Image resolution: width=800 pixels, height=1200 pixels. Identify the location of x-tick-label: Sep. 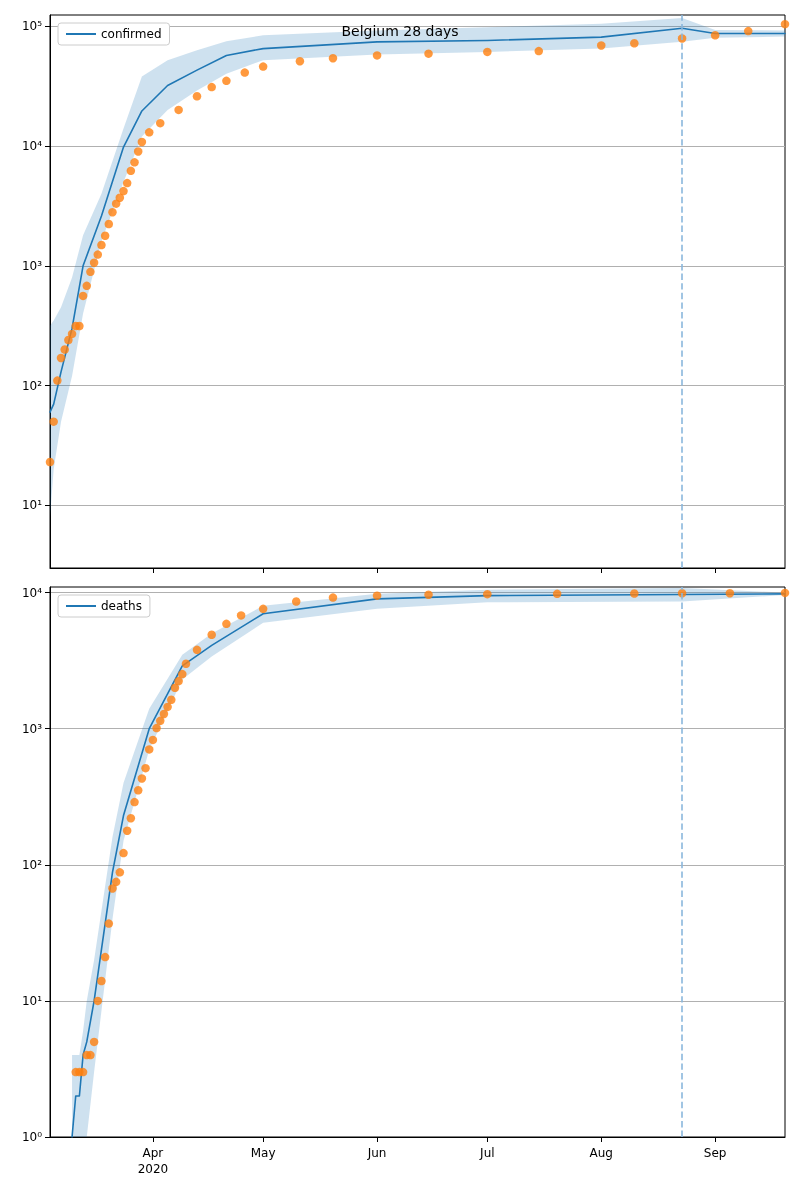
(715, 1153).